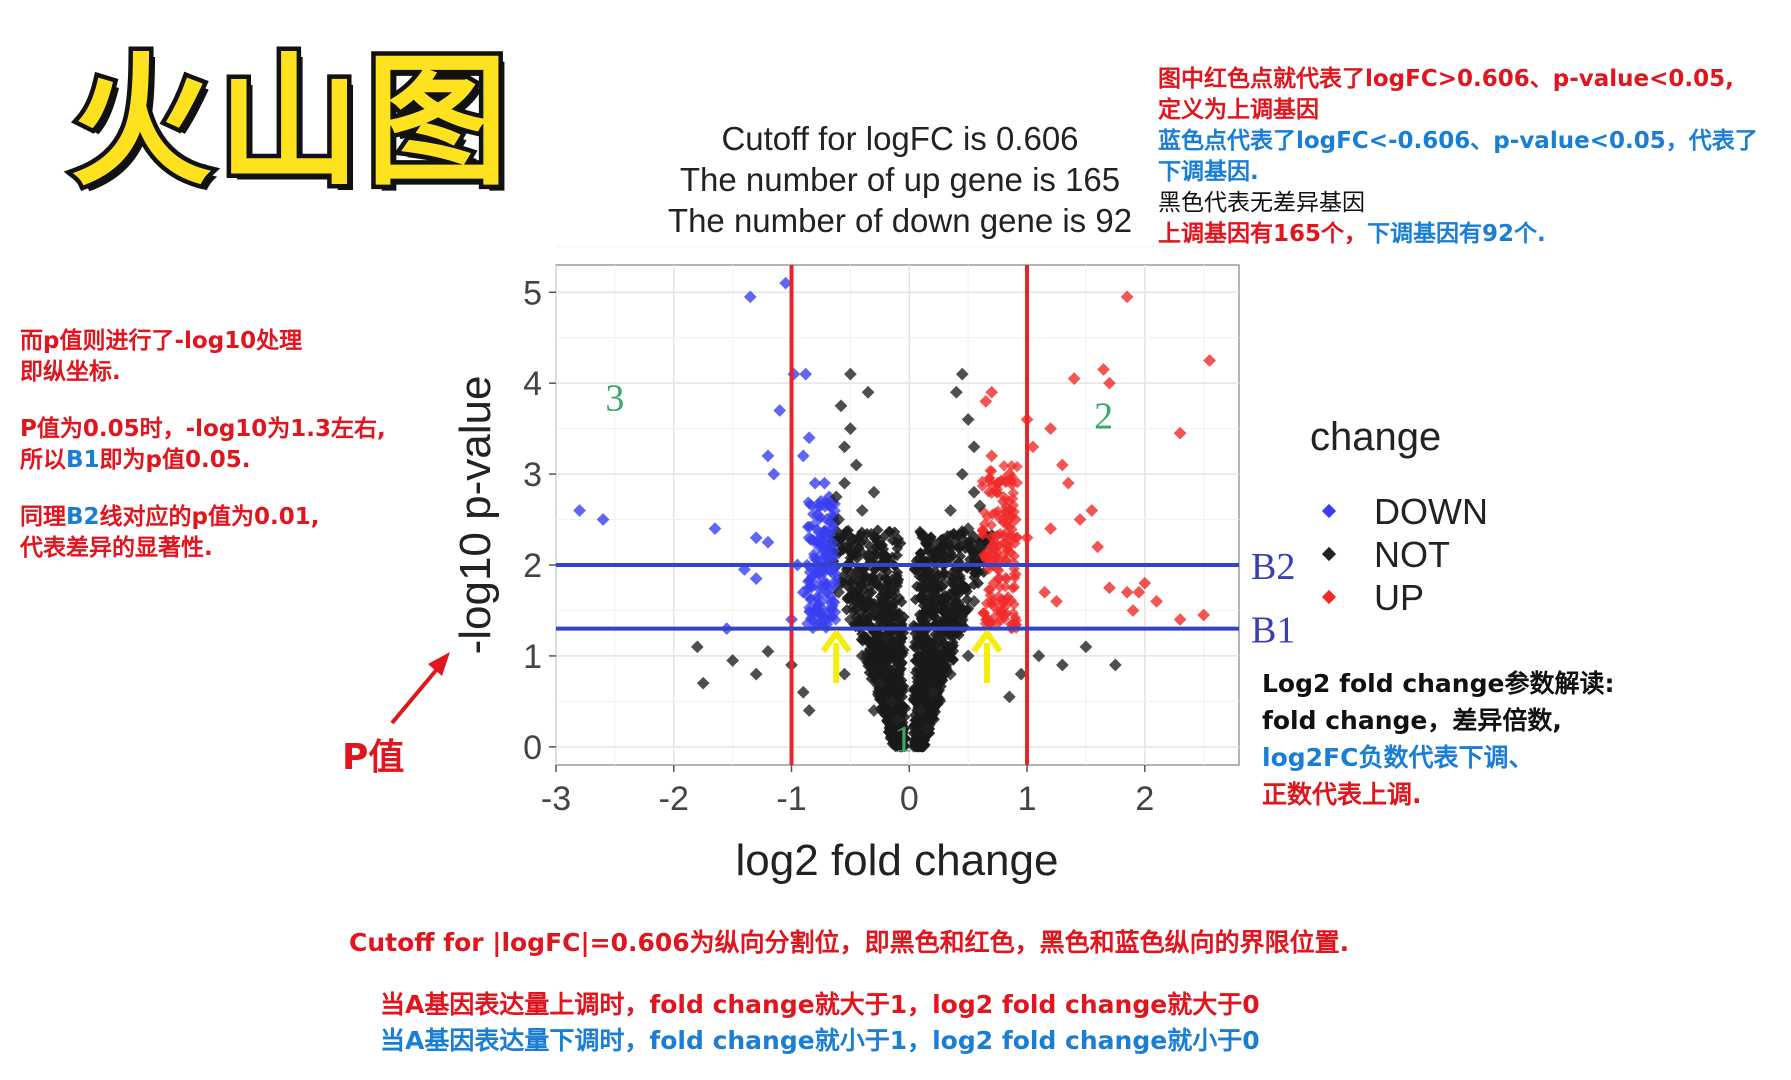  I want to click on left-note-5: 同理B2线对应的p值为0.01,, so click(203, 517).